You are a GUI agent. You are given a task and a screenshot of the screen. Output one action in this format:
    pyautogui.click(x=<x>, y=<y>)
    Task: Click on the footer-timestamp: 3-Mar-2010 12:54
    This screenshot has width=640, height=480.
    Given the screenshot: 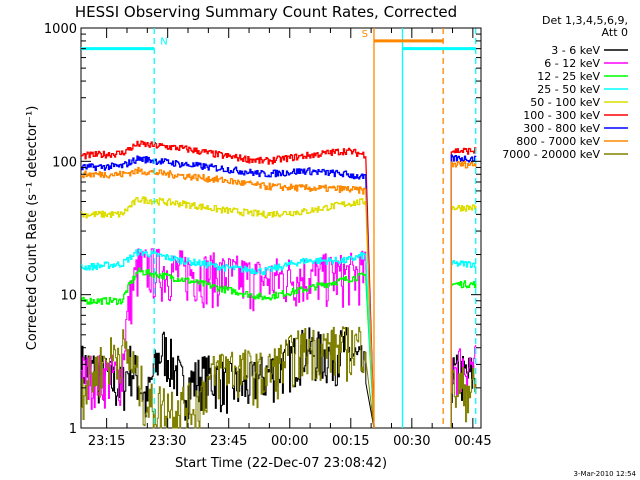 What is the action you would take?
    pyautogui.click(x=605, y=474)
    